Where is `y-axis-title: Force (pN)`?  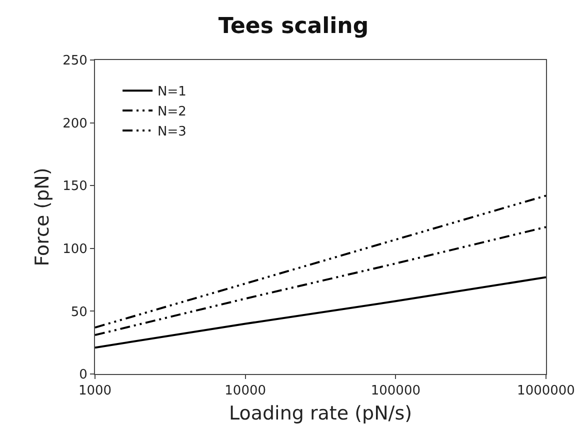
y-axis-title: Force (pN) is located at coordinates (42, 217).